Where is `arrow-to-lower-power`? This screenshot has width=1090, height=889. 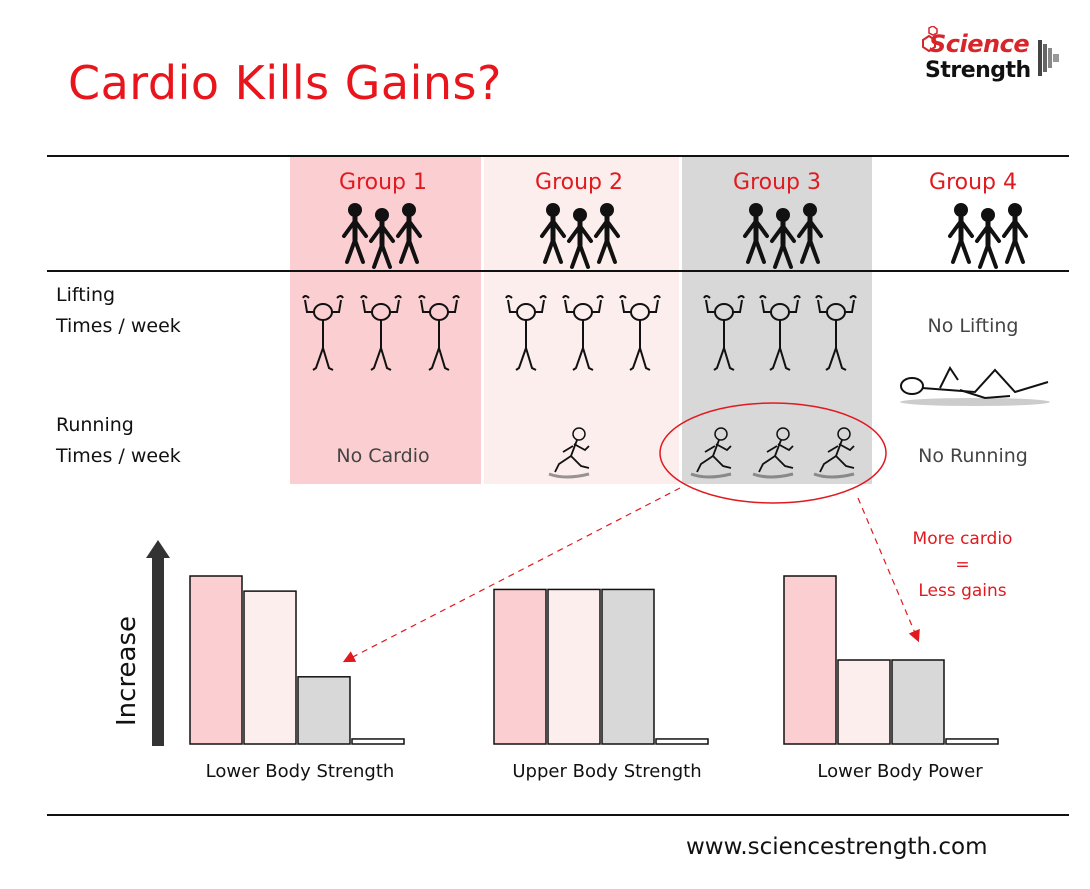 arrow-to-lower-power is located at coordinates (888, 570).